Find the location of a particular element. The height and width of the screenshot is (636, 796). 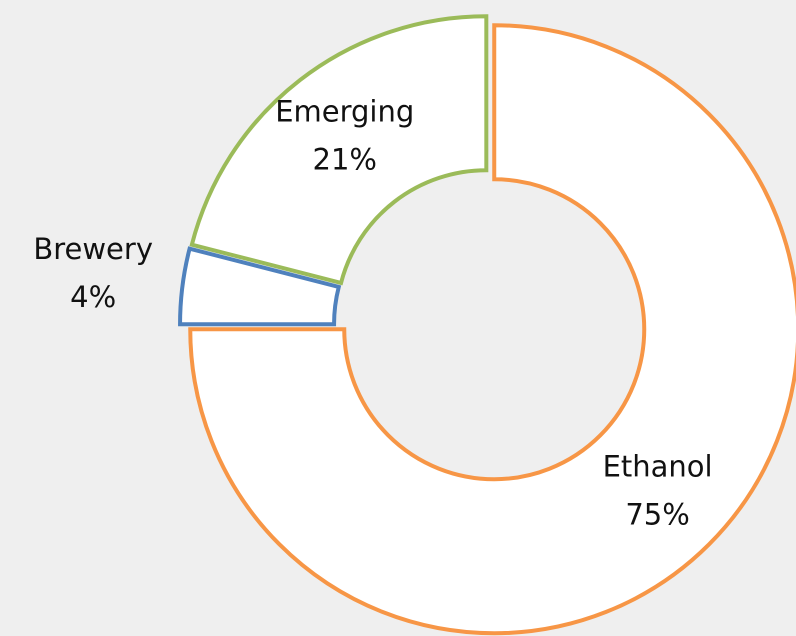

slice-label: Emerging is located at coordinates (344, 112).